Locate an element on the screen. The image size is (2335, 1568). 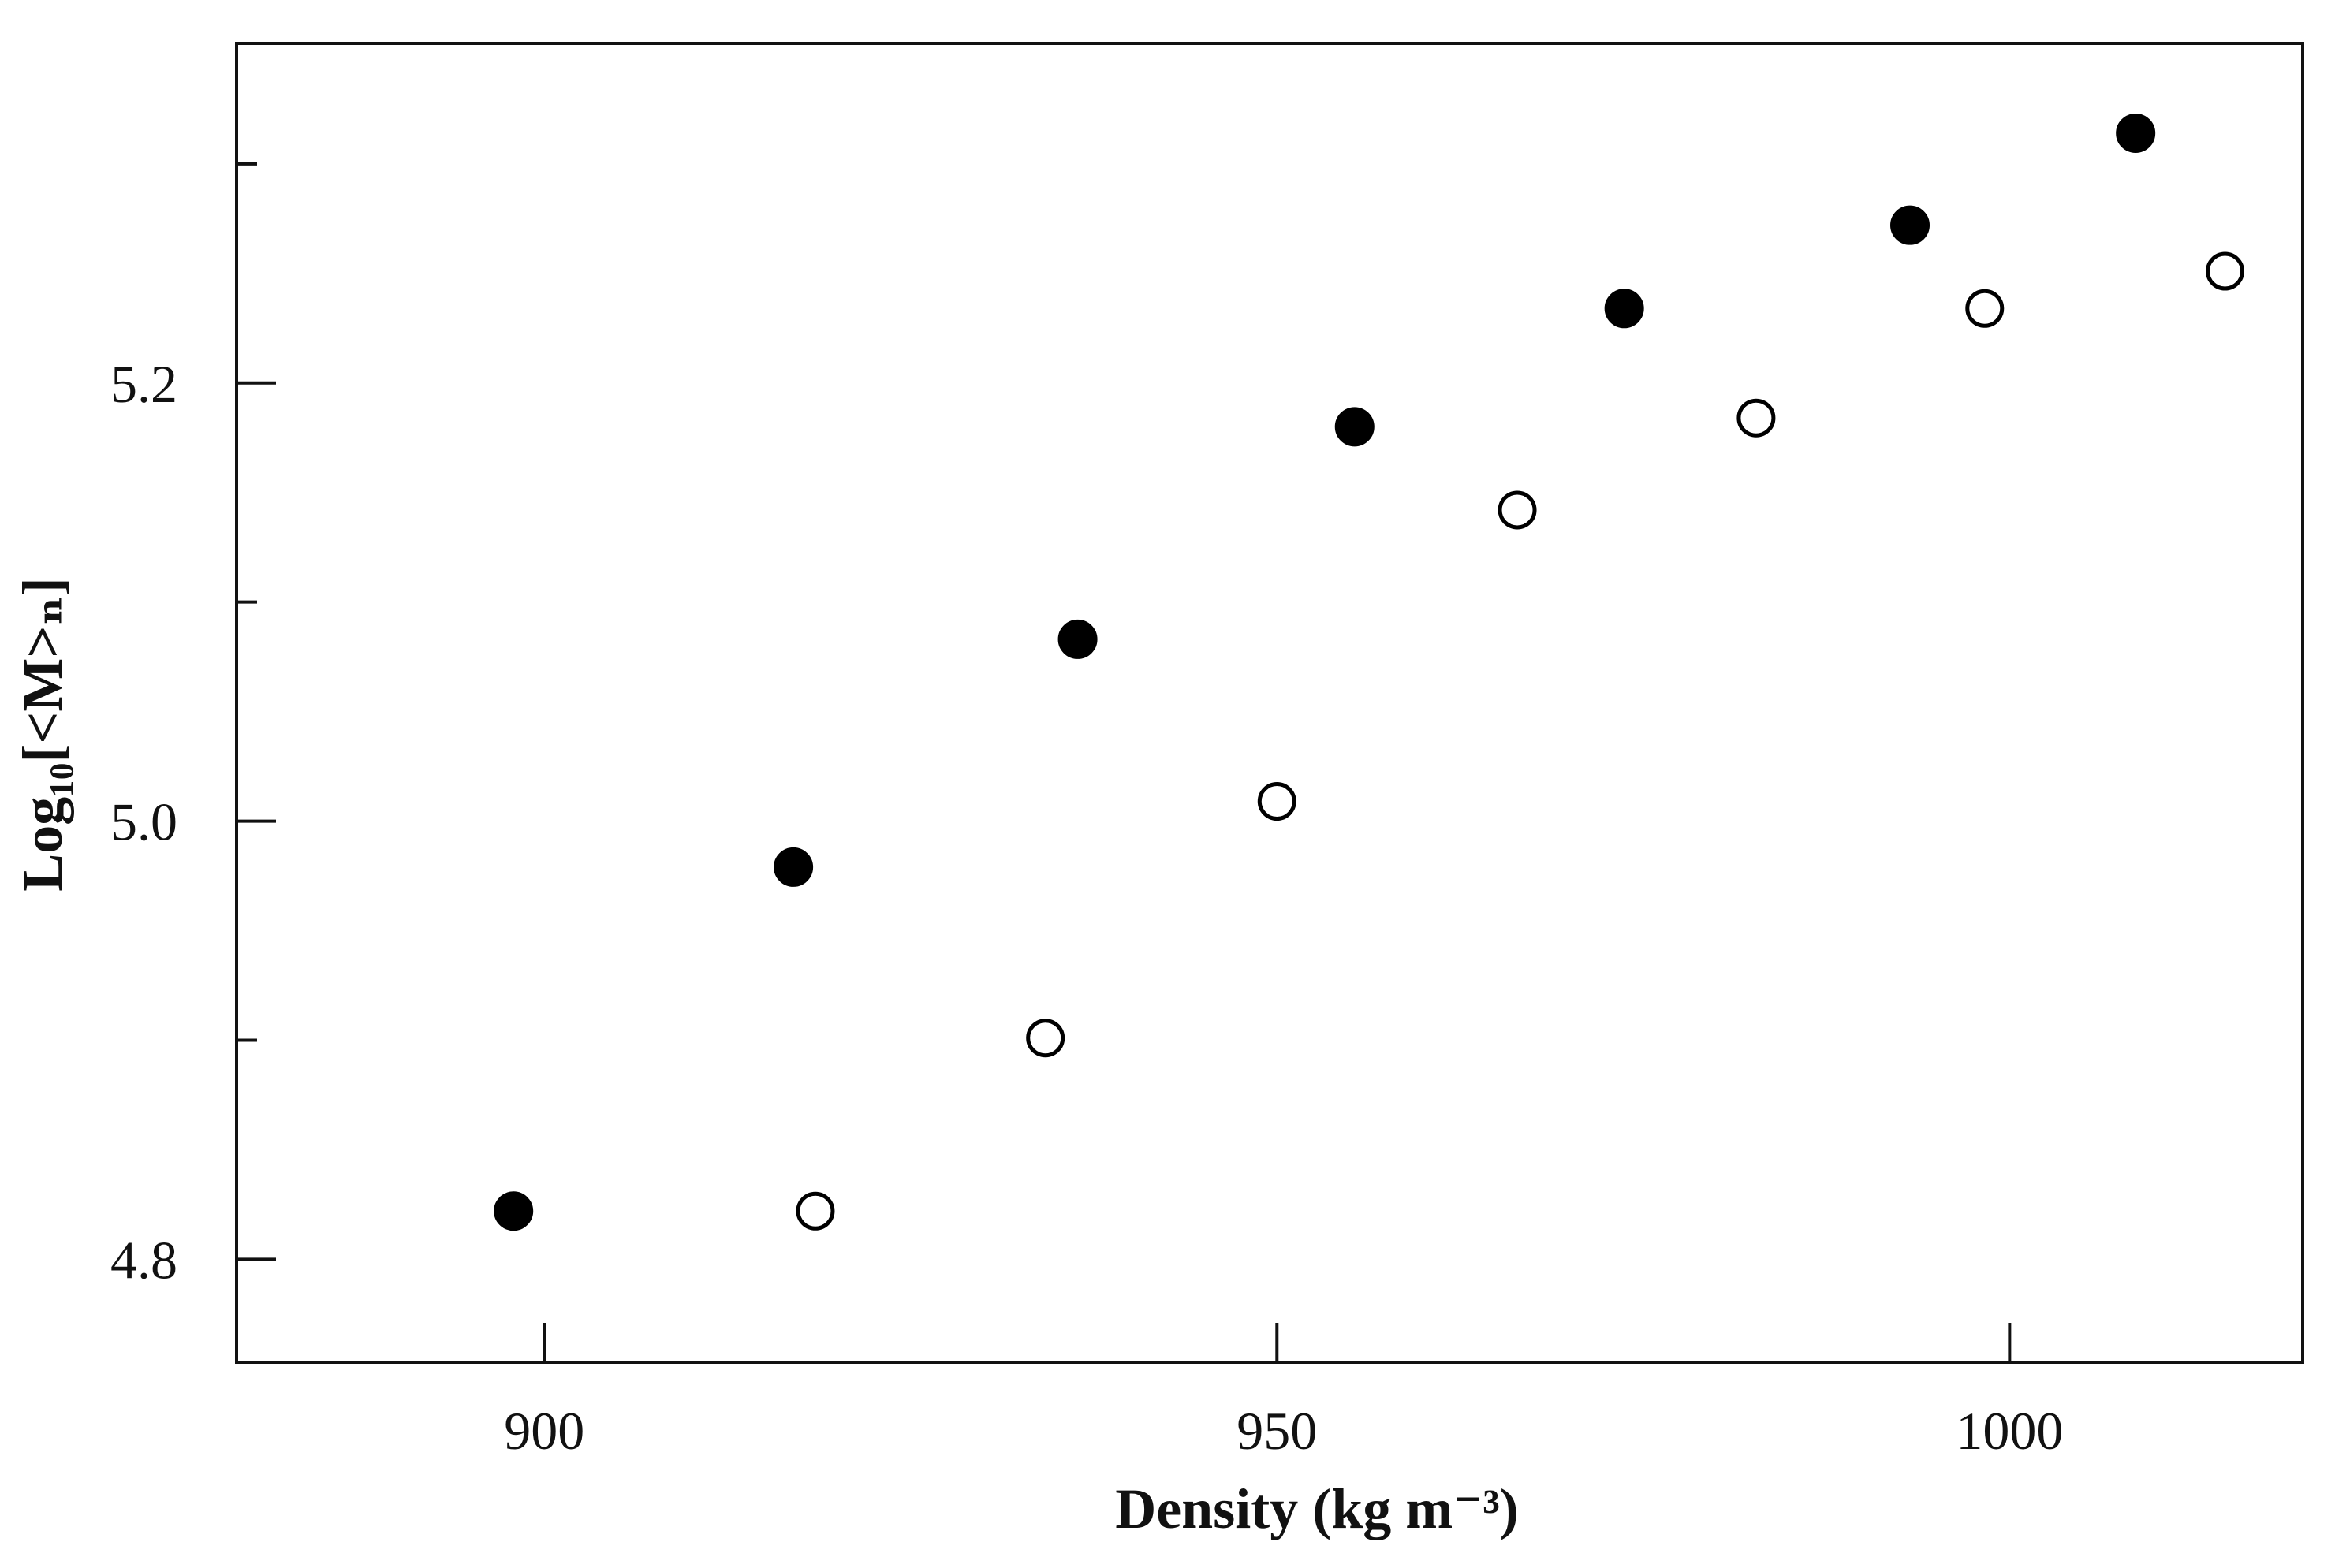
x-tick-label: 1000 is located at coordinates (2009, 1431).